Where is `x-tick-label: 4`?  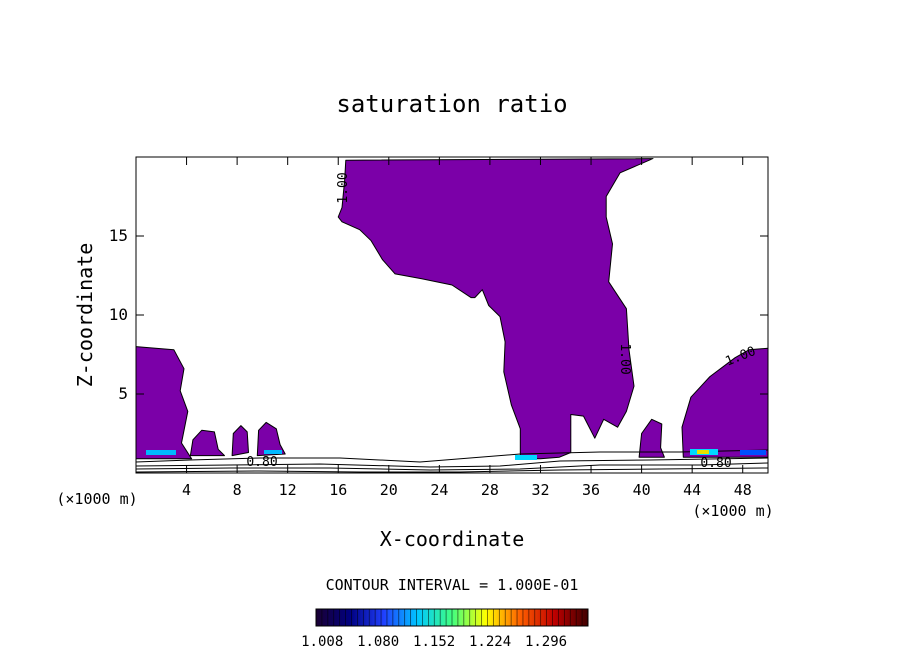 x-tick-label: 4 is located at coordinates (186, 490).